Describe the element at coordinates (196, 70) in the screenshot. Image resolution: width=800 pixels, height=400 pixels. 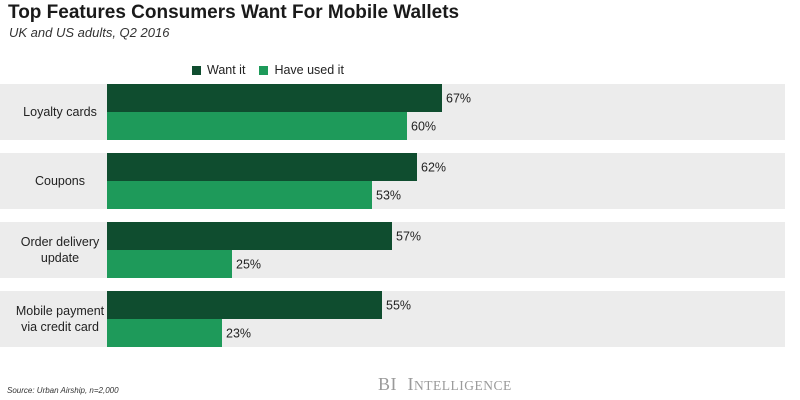
I see `legend-swatch-want` at that location.